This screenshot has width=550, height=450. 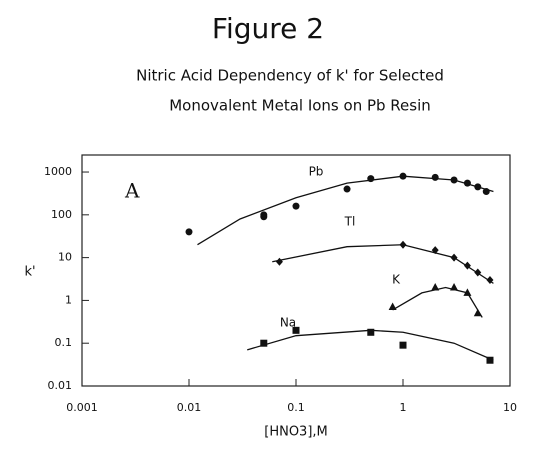 I want to click on x-tick-label: 10, so click(x=510, y=407).